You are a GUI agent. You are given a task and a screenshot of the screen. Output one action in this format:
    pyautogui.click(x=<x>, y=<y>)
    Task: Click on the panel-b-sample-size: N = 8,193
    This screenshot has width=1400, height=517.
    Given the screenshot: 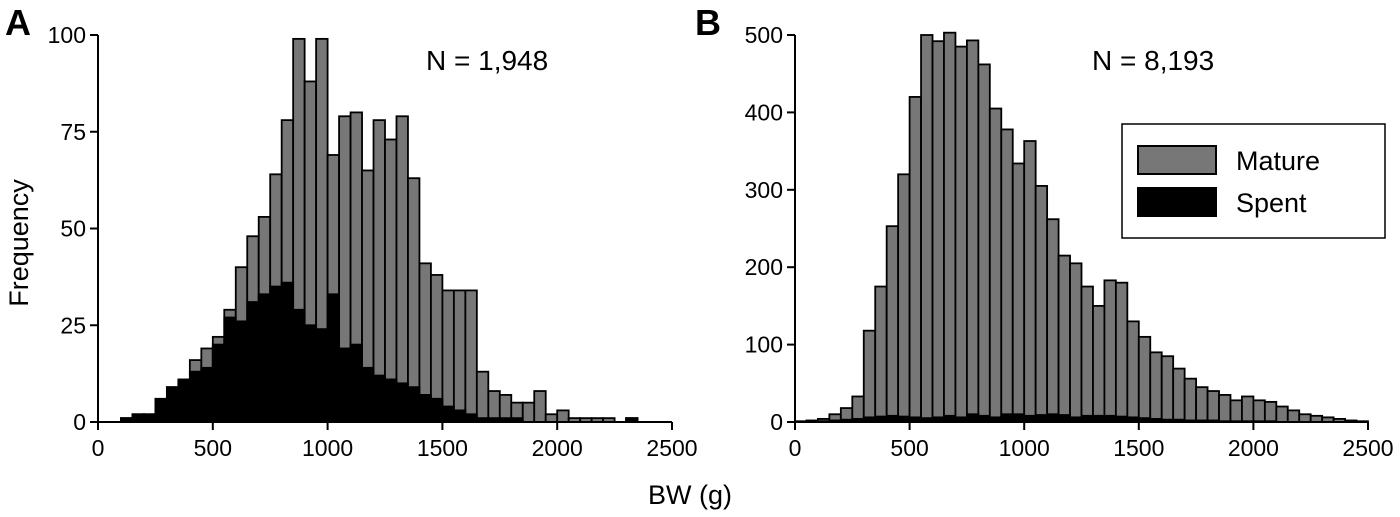 What is the action you would take?
    pyautogui.click(x=1153, y=60)
    